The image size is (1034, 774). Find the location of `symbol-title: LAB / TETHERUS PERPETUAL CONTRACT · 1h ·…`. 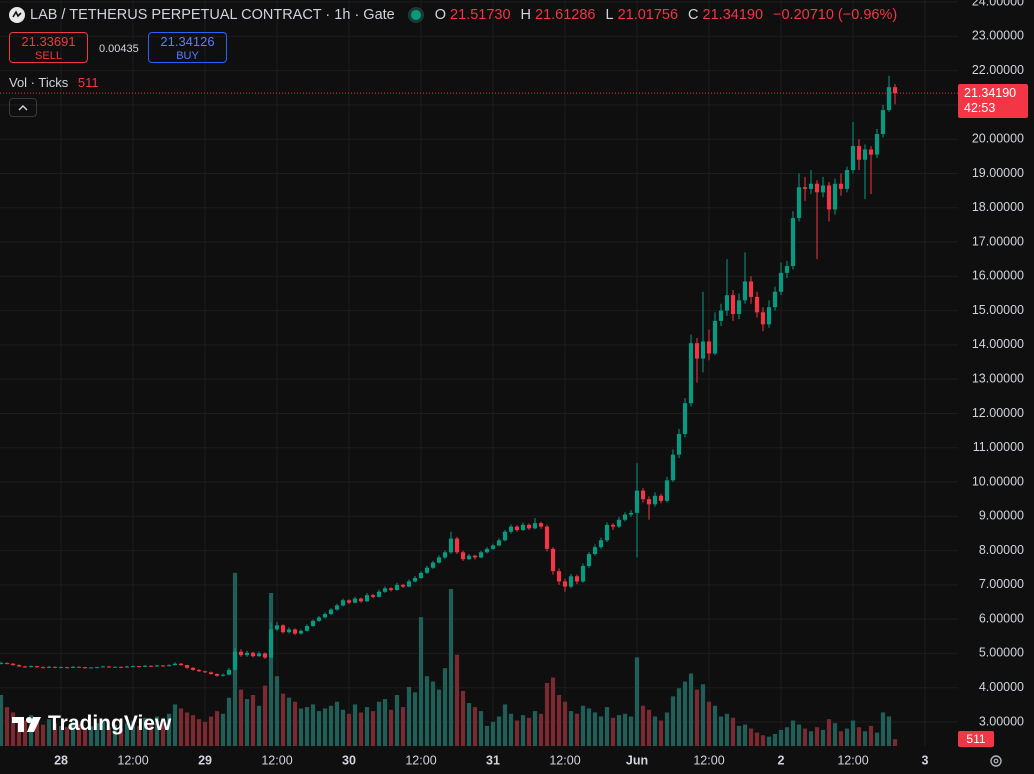

symbol-title: LAB / TETHERUS PERPETUAL CONTRACT · 1h ·… is located at coordinates (212, 15).